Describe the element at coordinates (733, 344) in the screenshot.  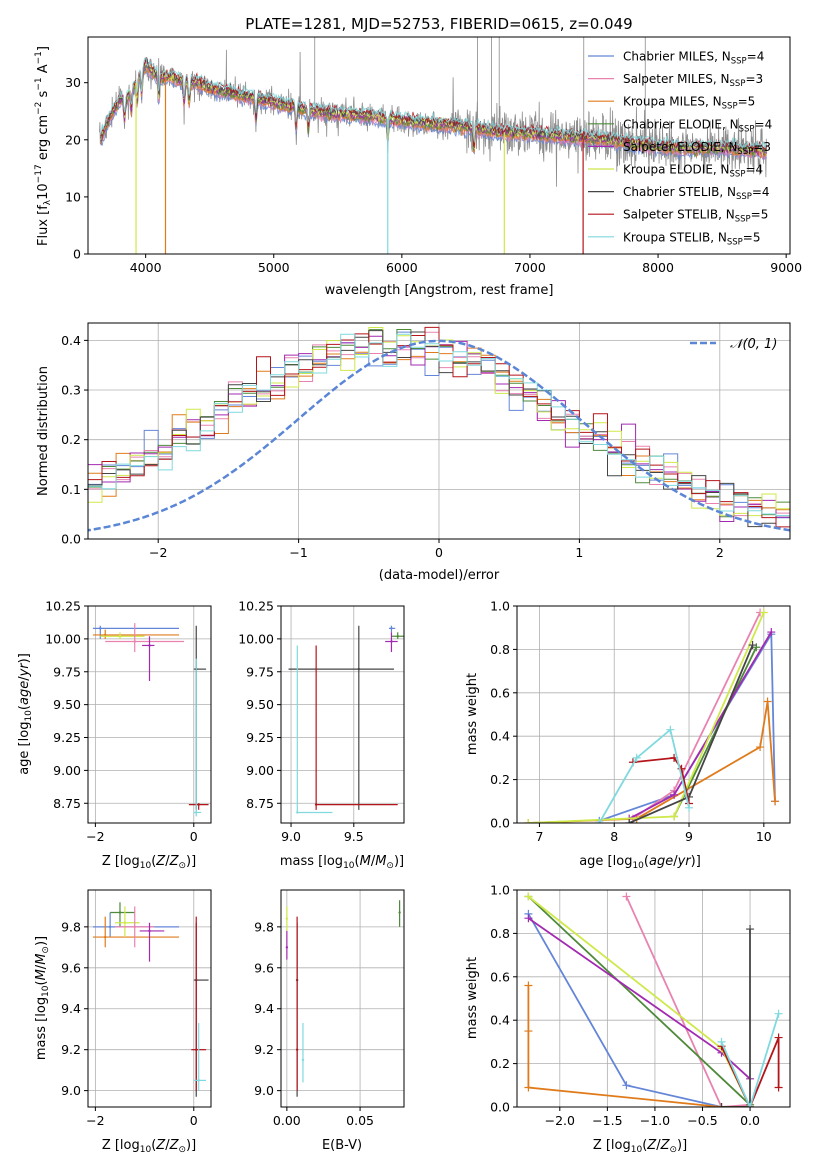
I see `residual-legend: 𝒩(0, 1)` at that location.